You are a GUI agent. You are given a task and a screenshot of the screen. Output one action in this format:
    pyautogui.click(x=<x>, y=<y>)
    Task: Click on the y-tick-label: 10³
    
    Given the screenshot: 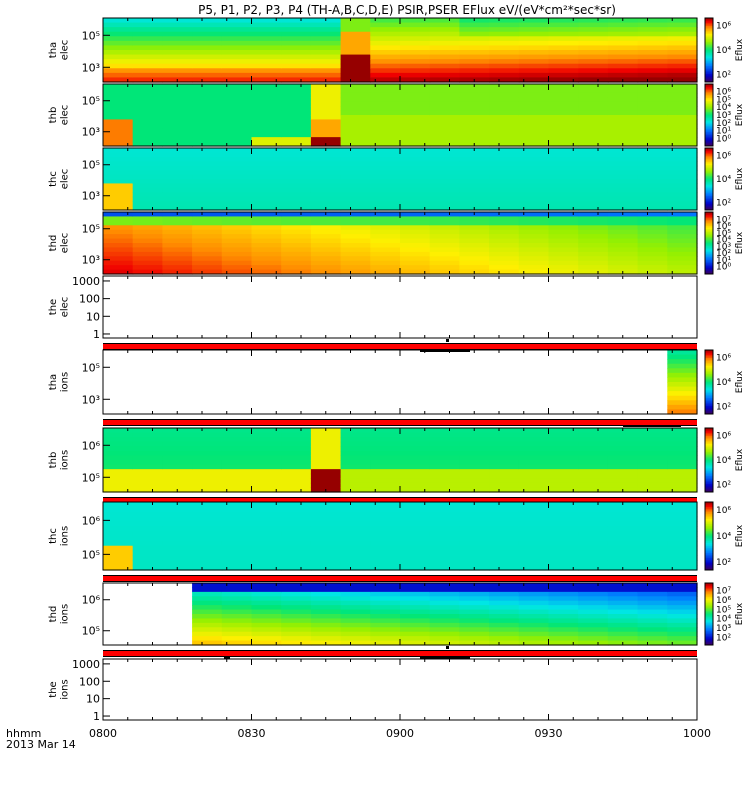 What is the action you would take?
    pyautogui.click(x=91, y=196)
    